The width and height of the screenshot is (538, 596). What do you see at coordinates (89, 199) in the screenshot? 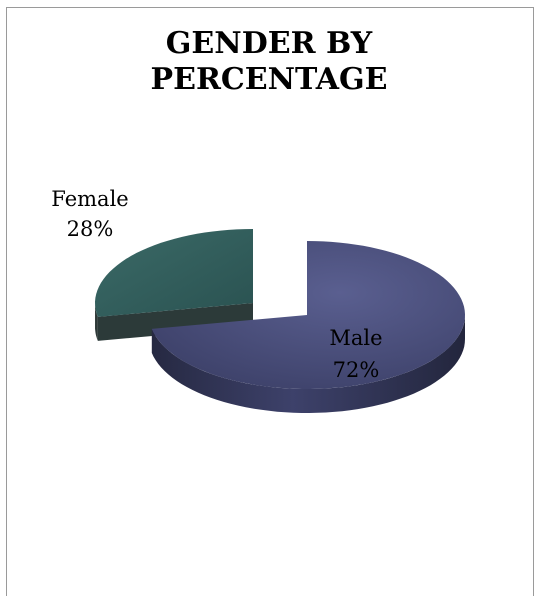
I see `female-slice-name-label: Female` at bounding box center [89, 199].